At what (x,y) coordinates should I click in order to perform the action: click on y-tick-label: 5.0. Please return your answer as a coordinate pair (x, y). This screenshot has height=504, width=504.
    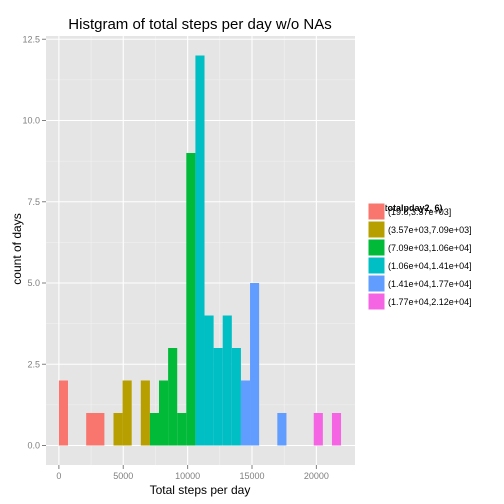
    Looking at the image, I should click on (33, 283).